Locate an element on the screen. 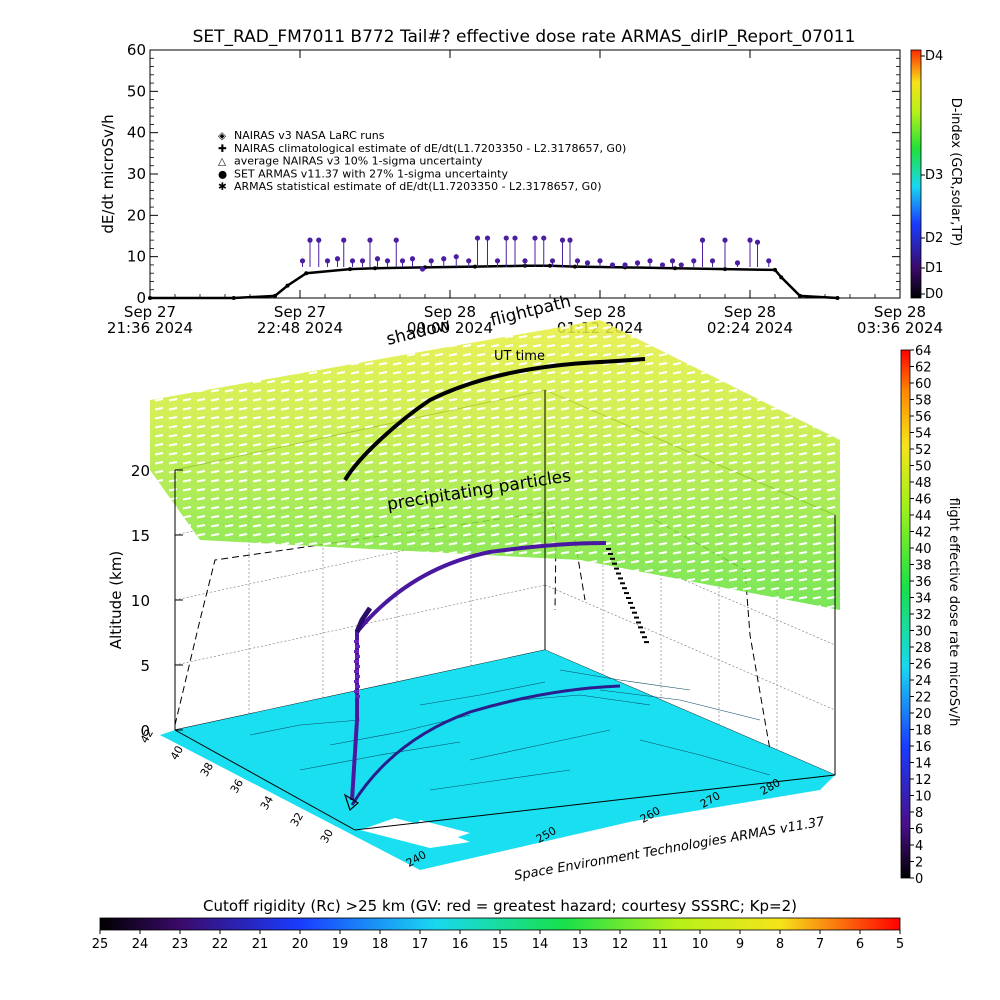 The height and width of the screenshot is (1000, 1000). rc-tick-label: 19 is located at coordinates (340, 944).